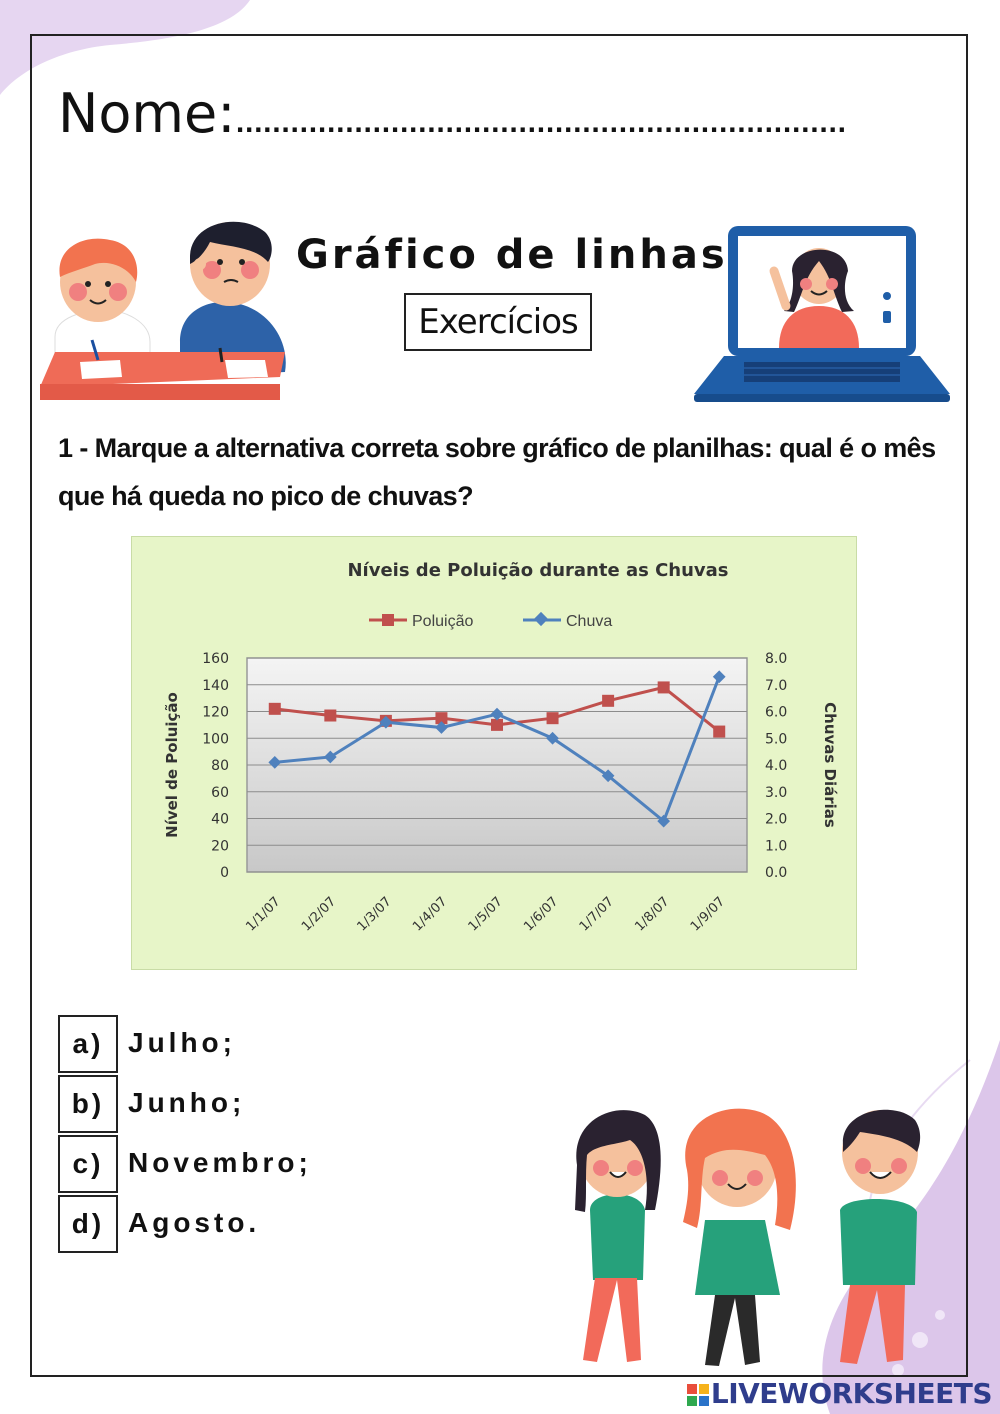 This screenshot has height=1414, width=1000. What do you see at coordinates (220, 820) in the screenshot?
I see `y-tick-label: 40` at bounding box center [220, 820].